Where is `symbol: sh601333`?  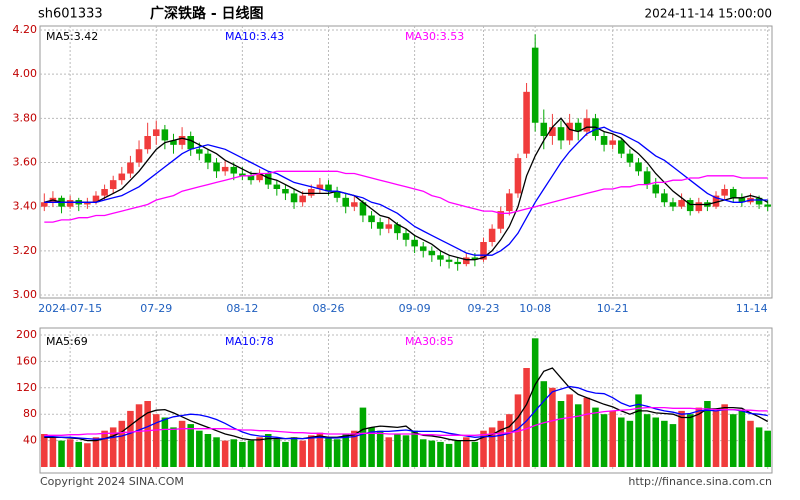 symbol: sh601333 is located at coordinates (70, 14).